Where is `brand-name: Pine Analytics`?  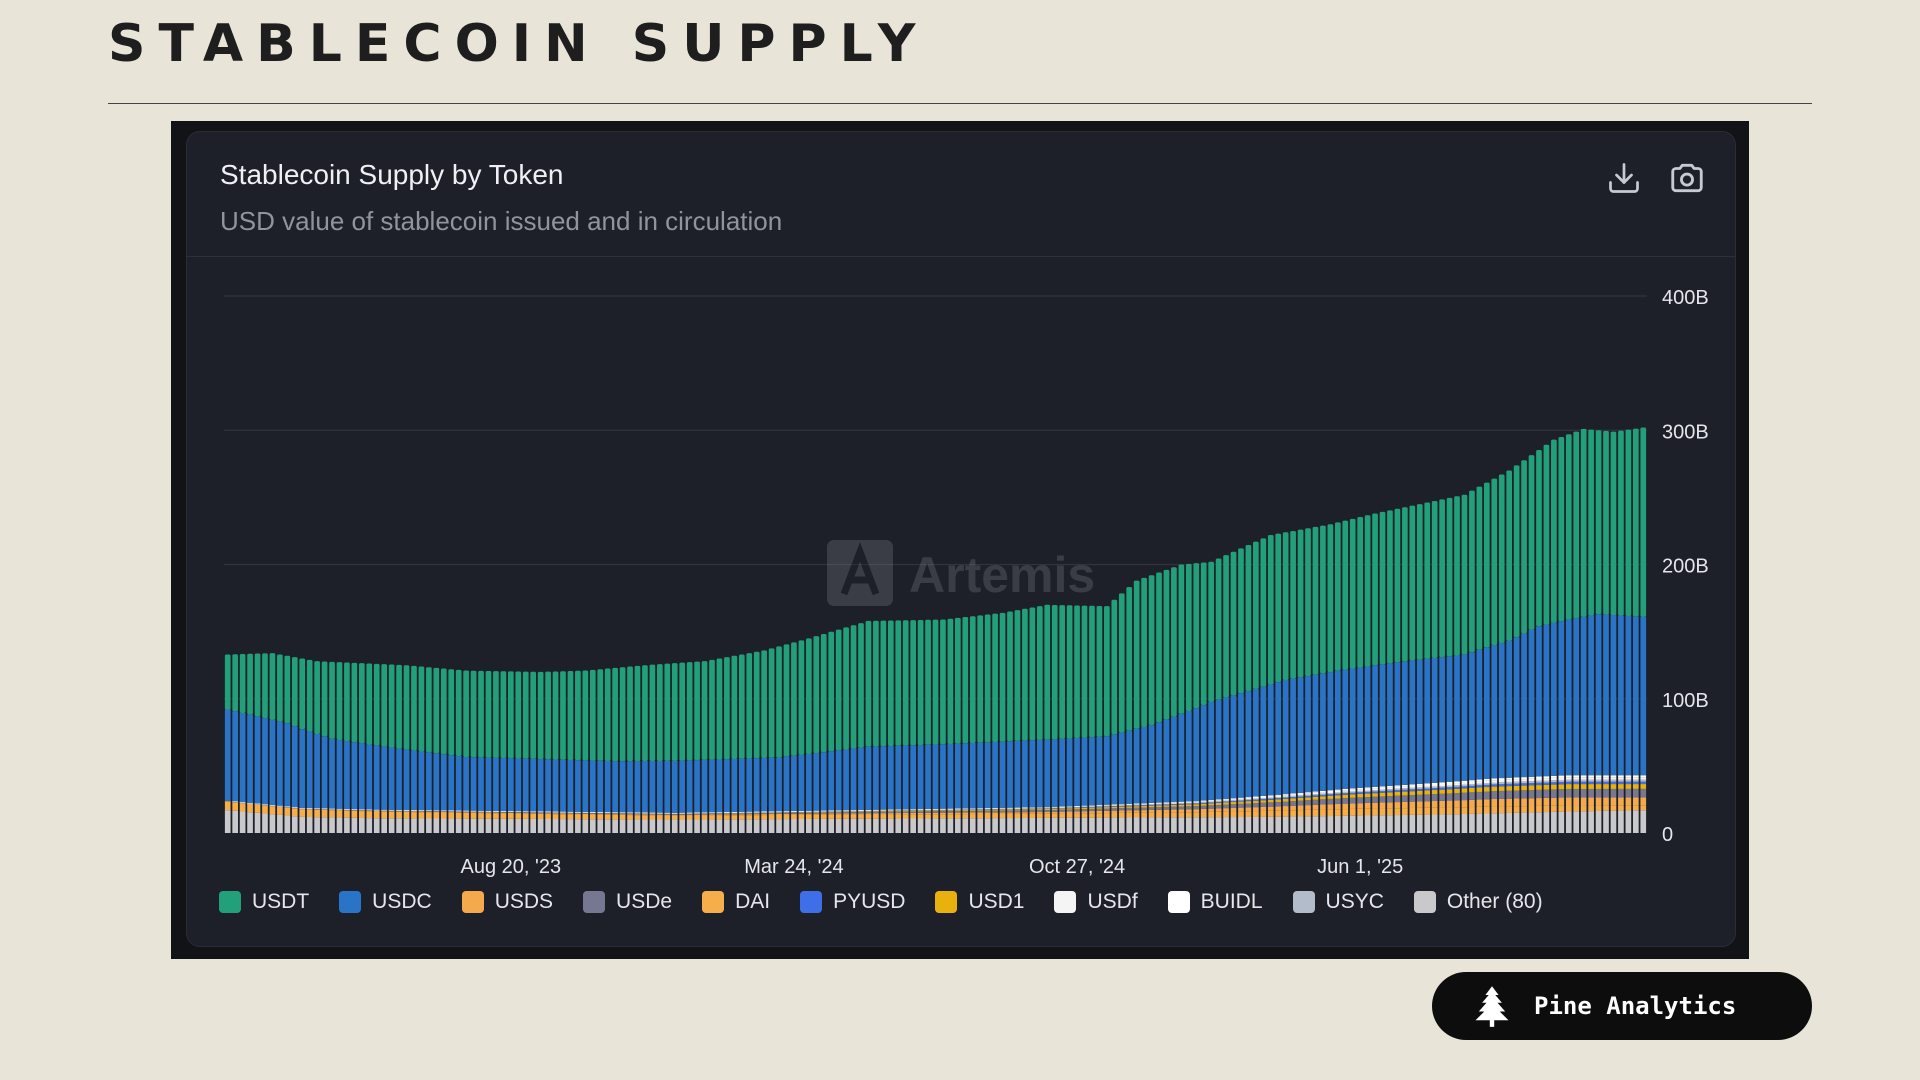
brand-name: Pine Analytics is located at coordinates (1635, 1006).